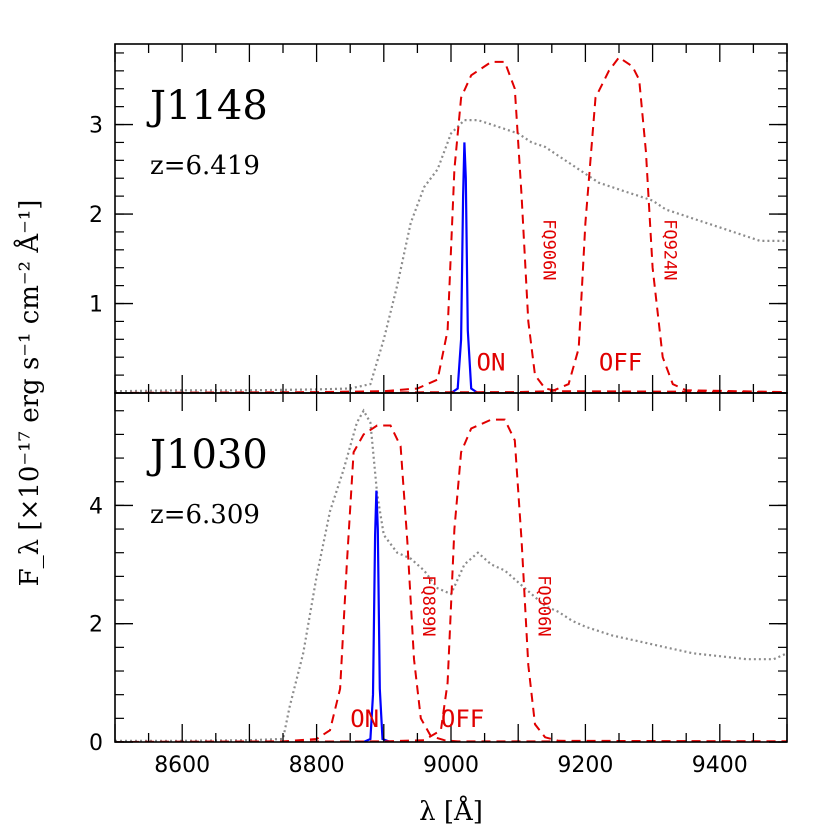  I want to click on filter-label-fq924n: FQ924N, so click(670, 249).